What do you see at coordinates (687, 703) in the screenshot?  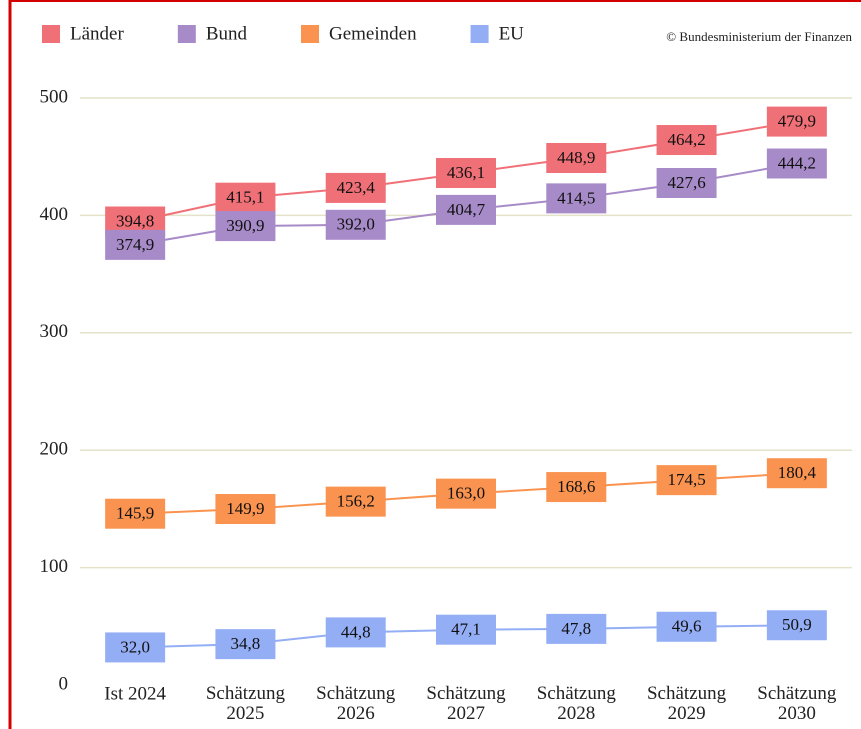 I see `x-tick-label: Schätzung 2029` at bounding box center [687, 703].